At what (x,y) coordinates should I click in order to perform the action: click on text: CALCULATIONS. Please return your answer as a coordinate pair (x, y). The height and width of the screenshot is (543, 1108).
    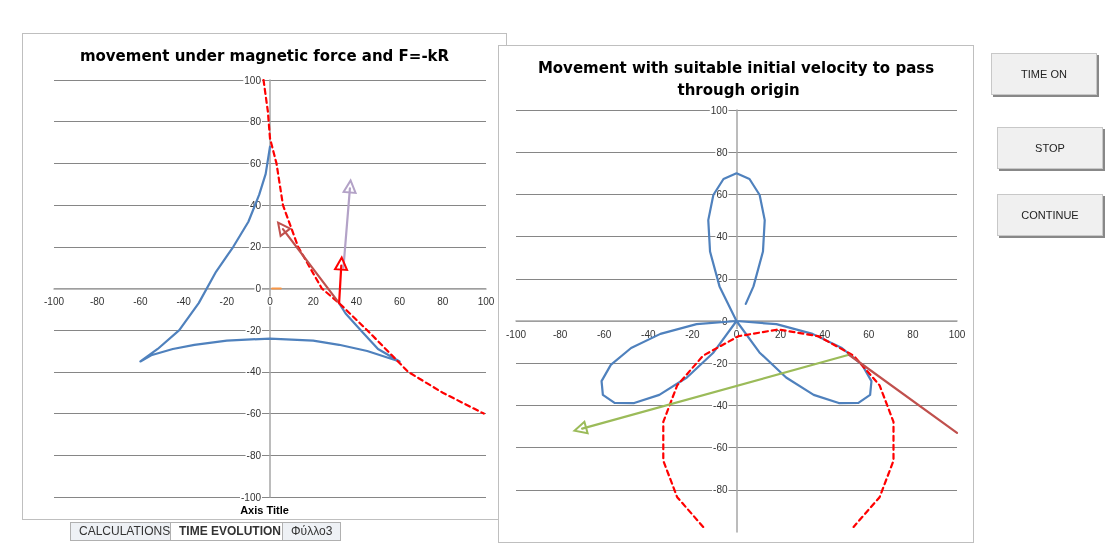
    Looking at the image, I should click on (125, 531).